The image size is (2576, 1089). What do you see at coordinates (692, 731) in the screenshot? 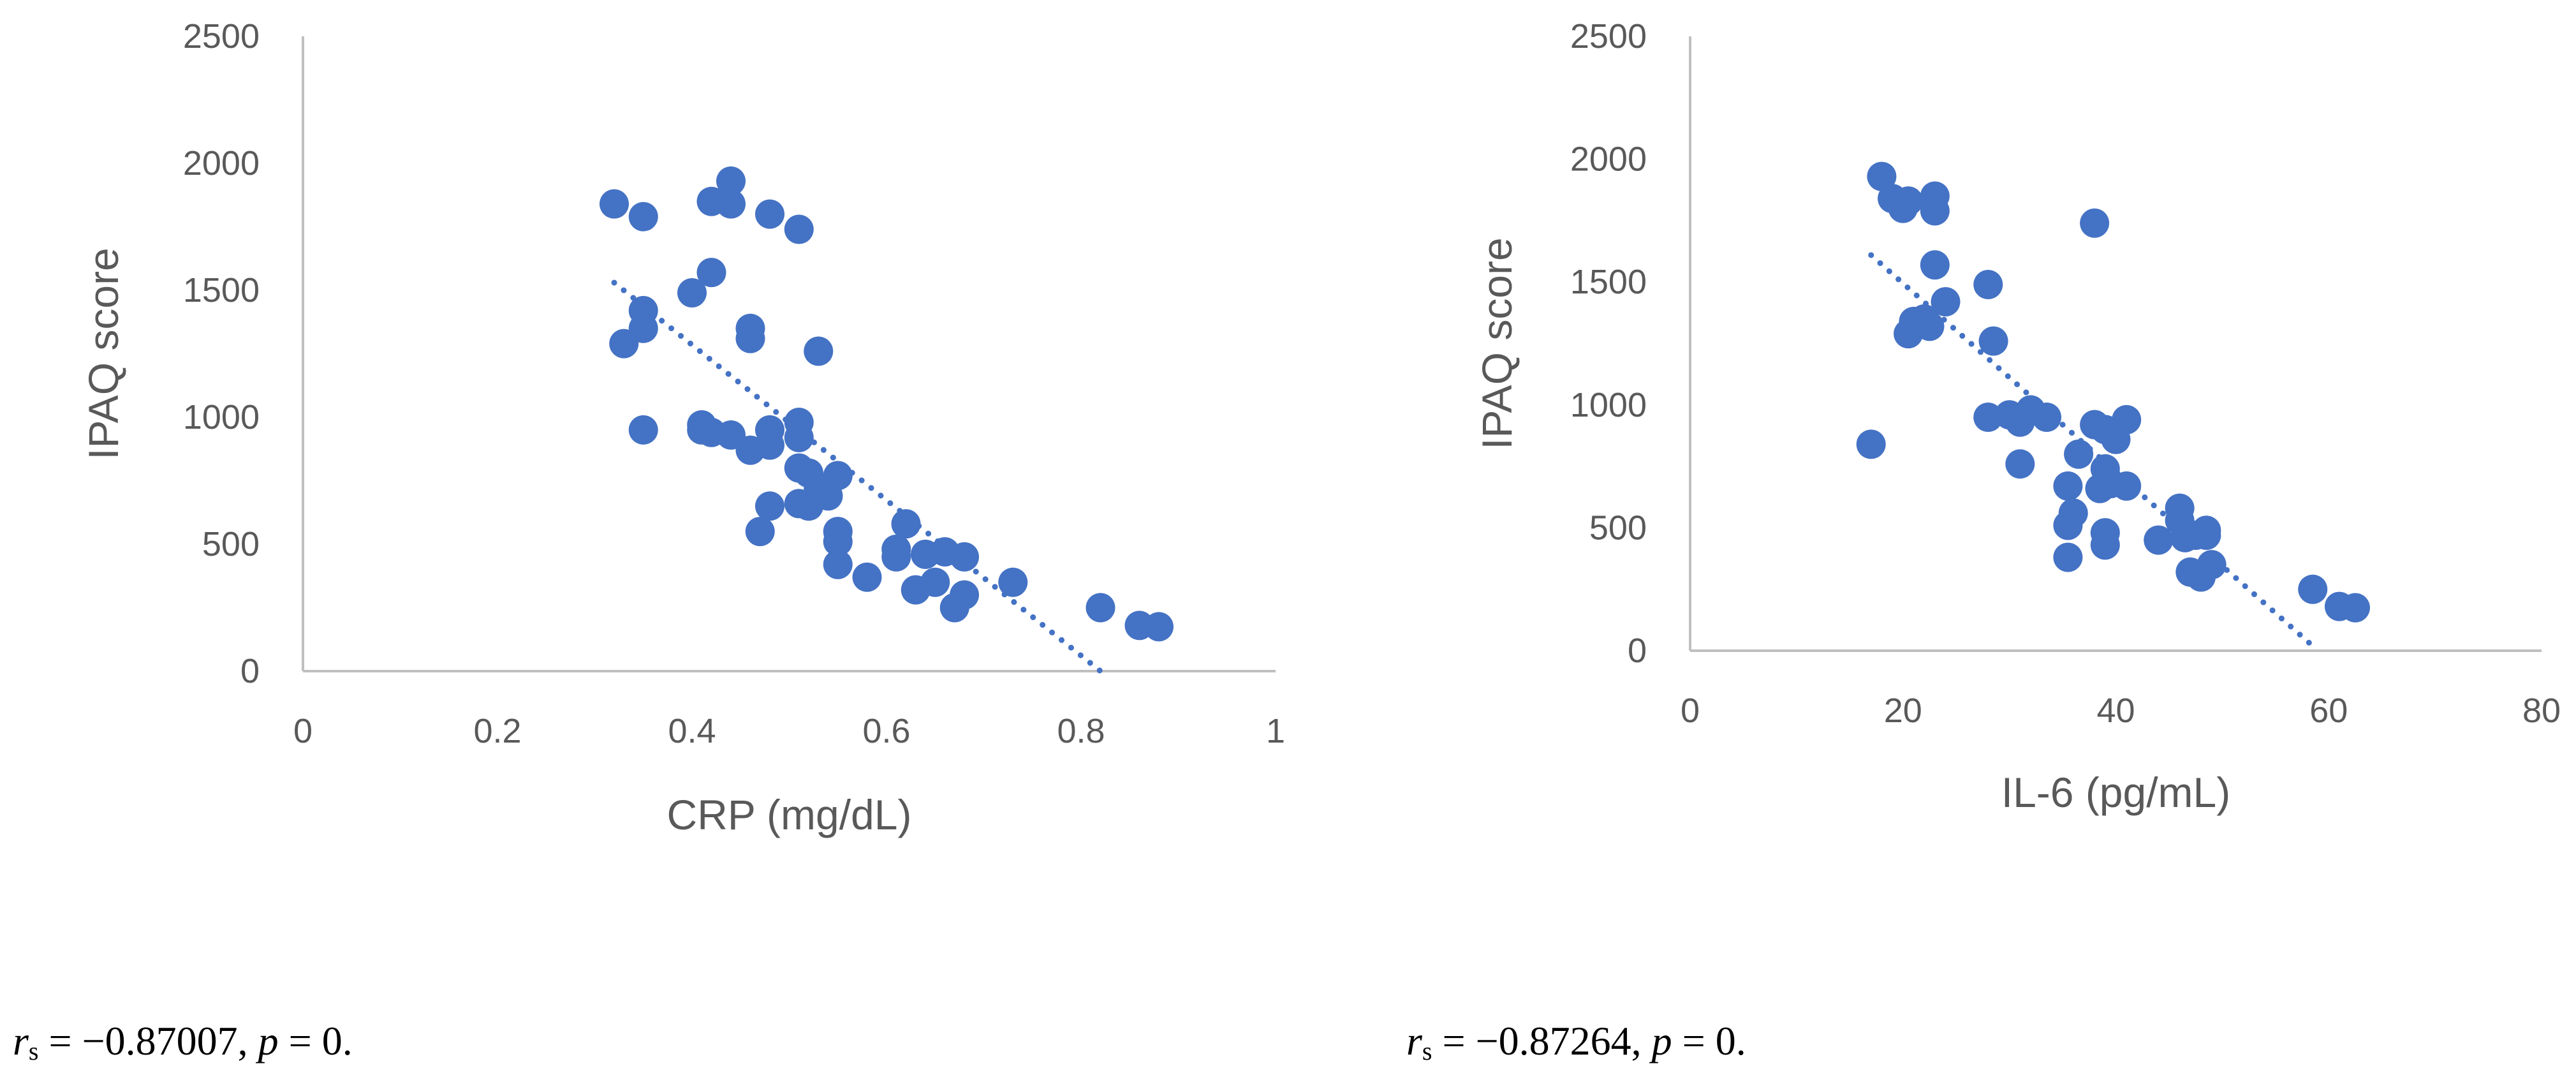
I see `x-tick-label: 0.4` at bounding box center [692, 731].